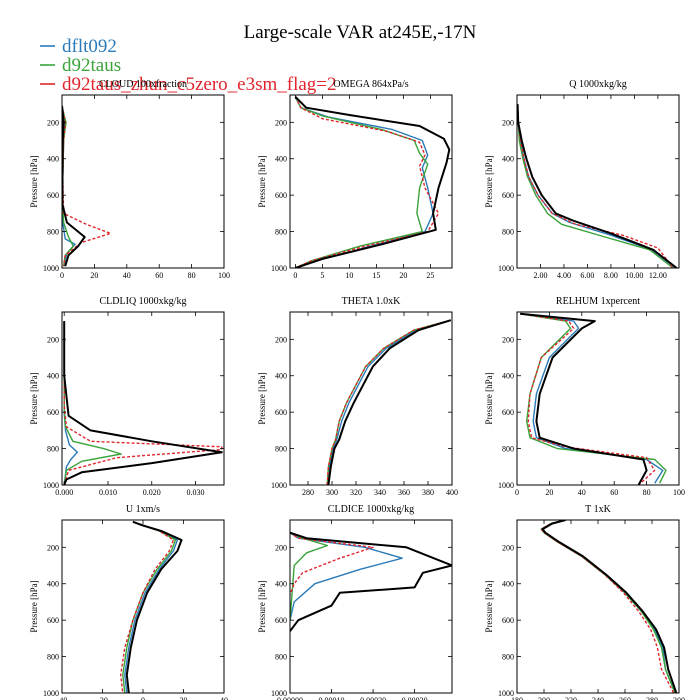 The height and width of the screenshot is (700, 700). Describe the element at coordinates (625, 698) in the screenshot. I see `x-tick-label: 260` at that location.